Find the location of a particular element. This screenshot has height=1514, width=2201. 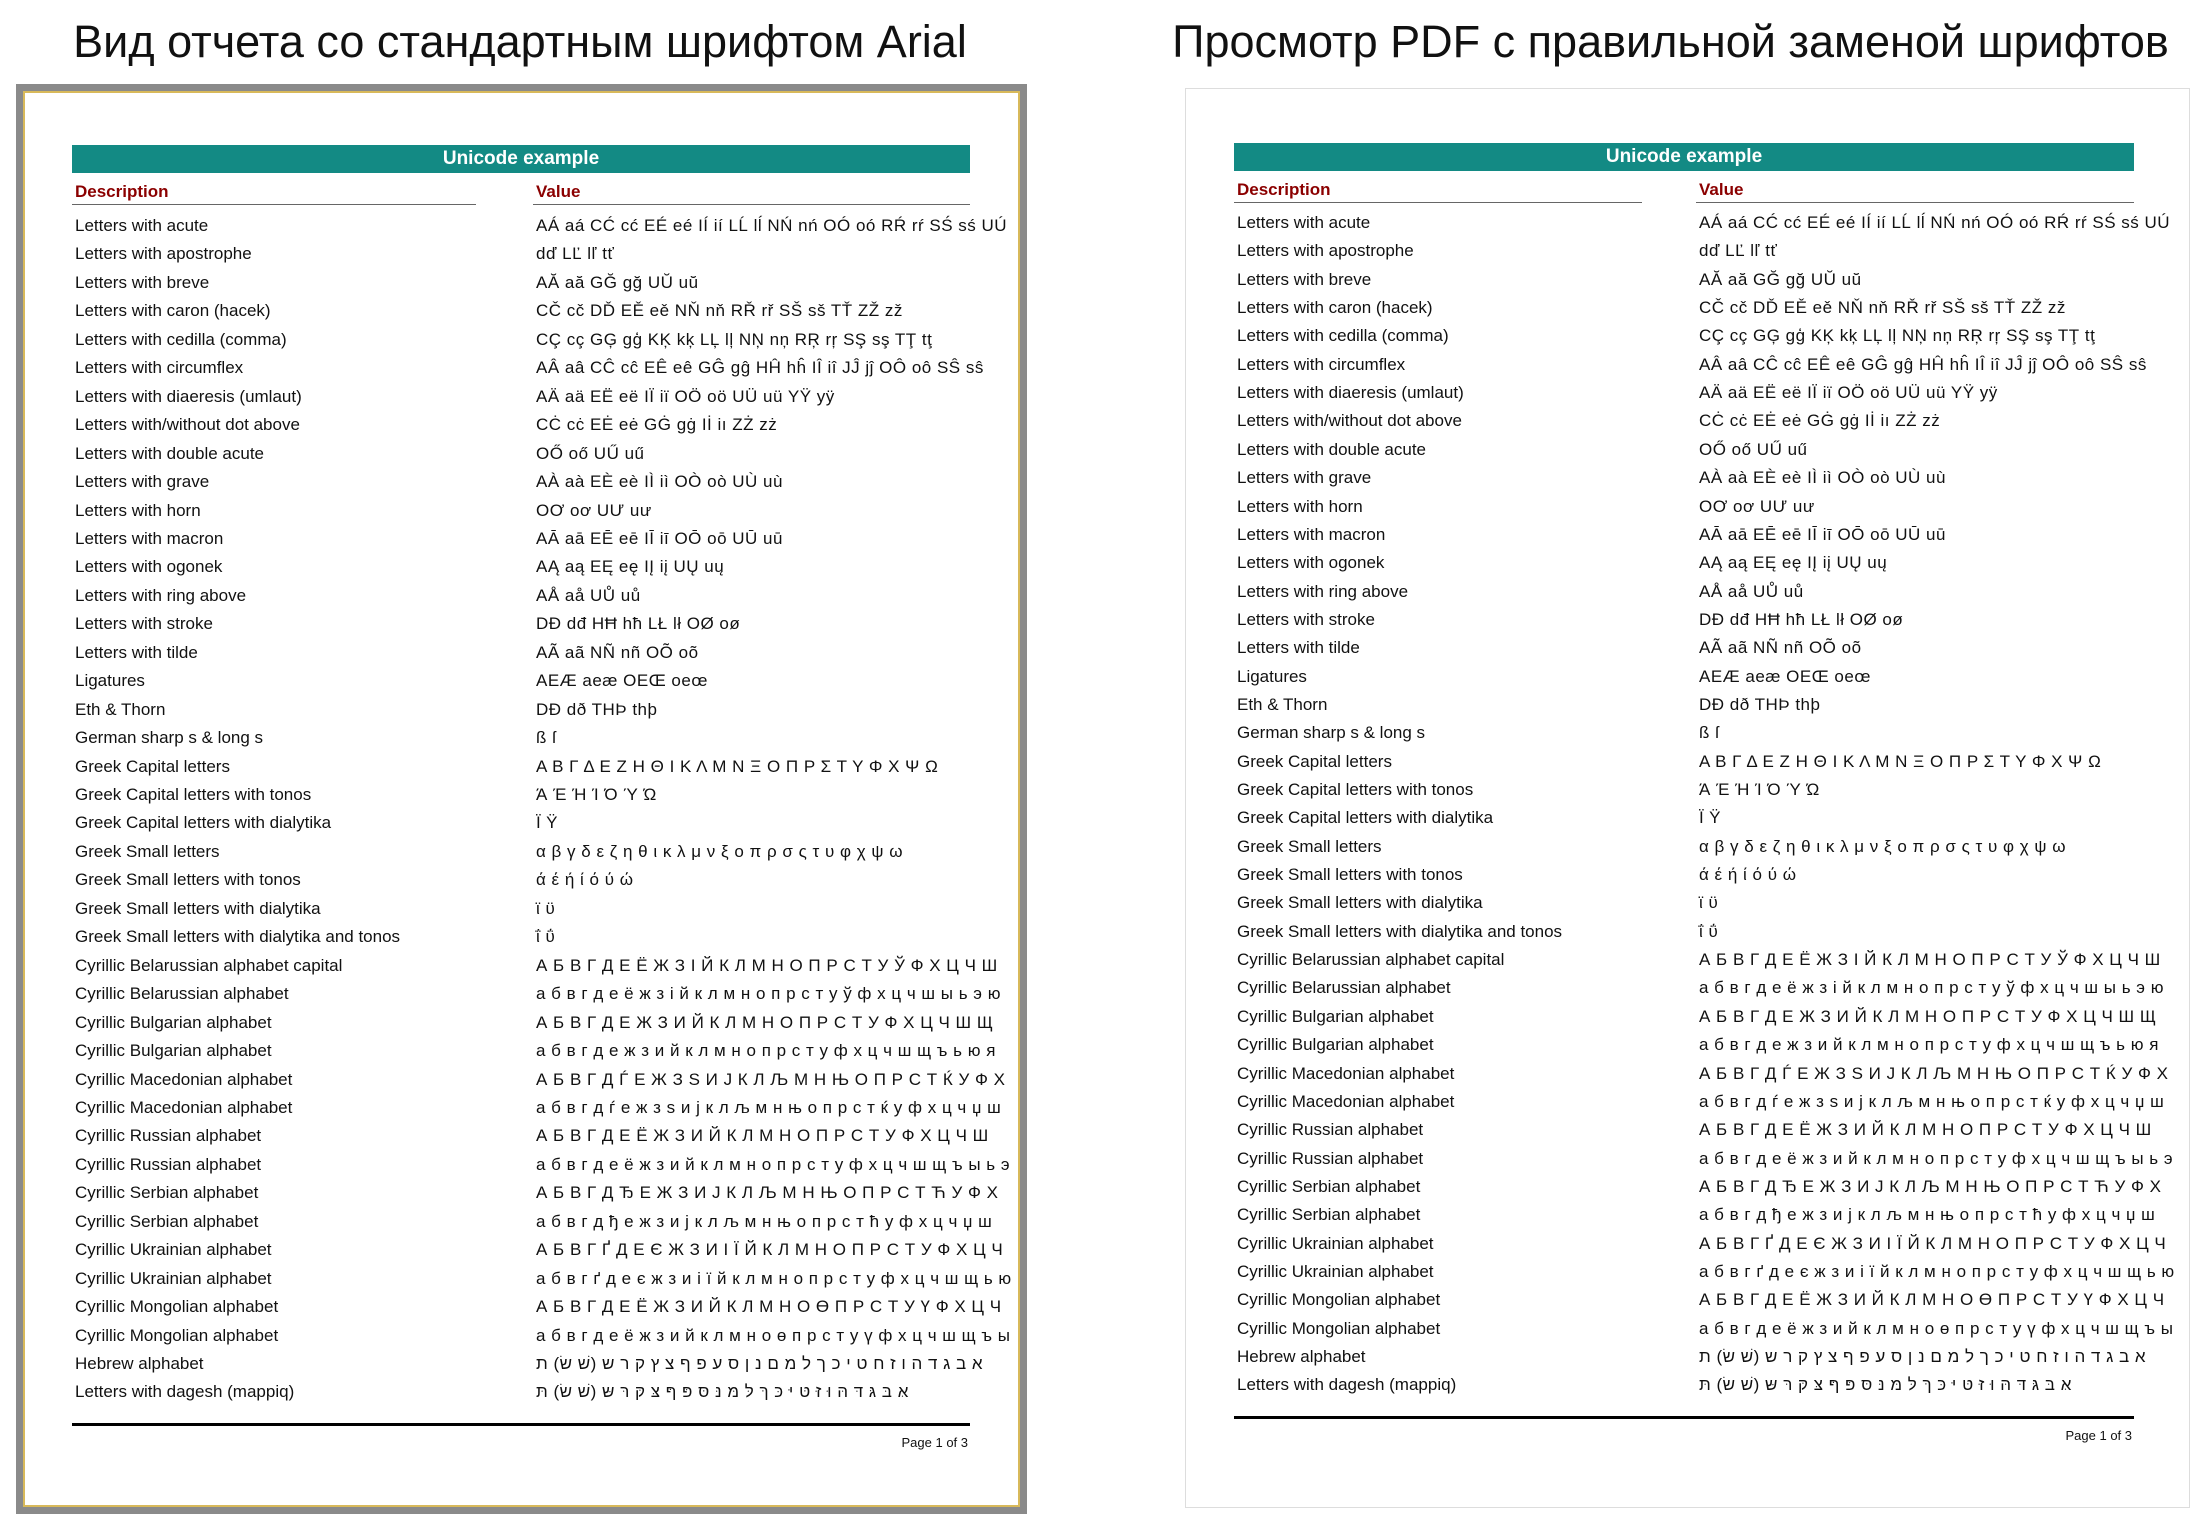

description-cell: Greek Small letters with dialytika is located at coordinates (1360, 903).